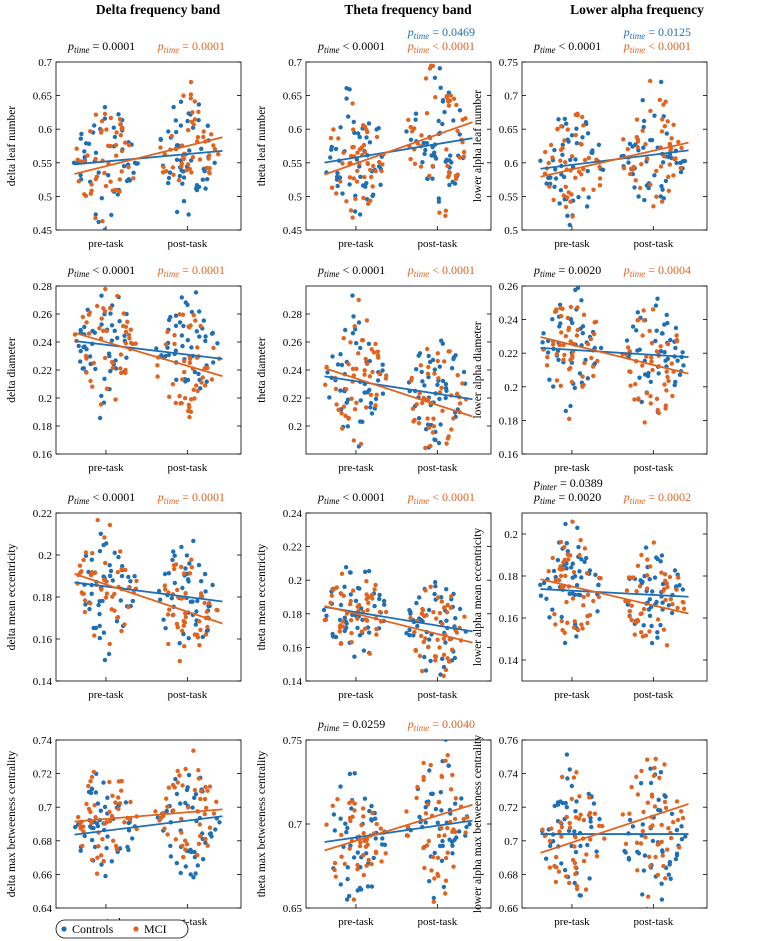 This screenshot has height=941, width=767. Describe the element at coordinates (568, 484) in the screenshot. I see `p-value-inter: pinter = 0.0389` at that location.